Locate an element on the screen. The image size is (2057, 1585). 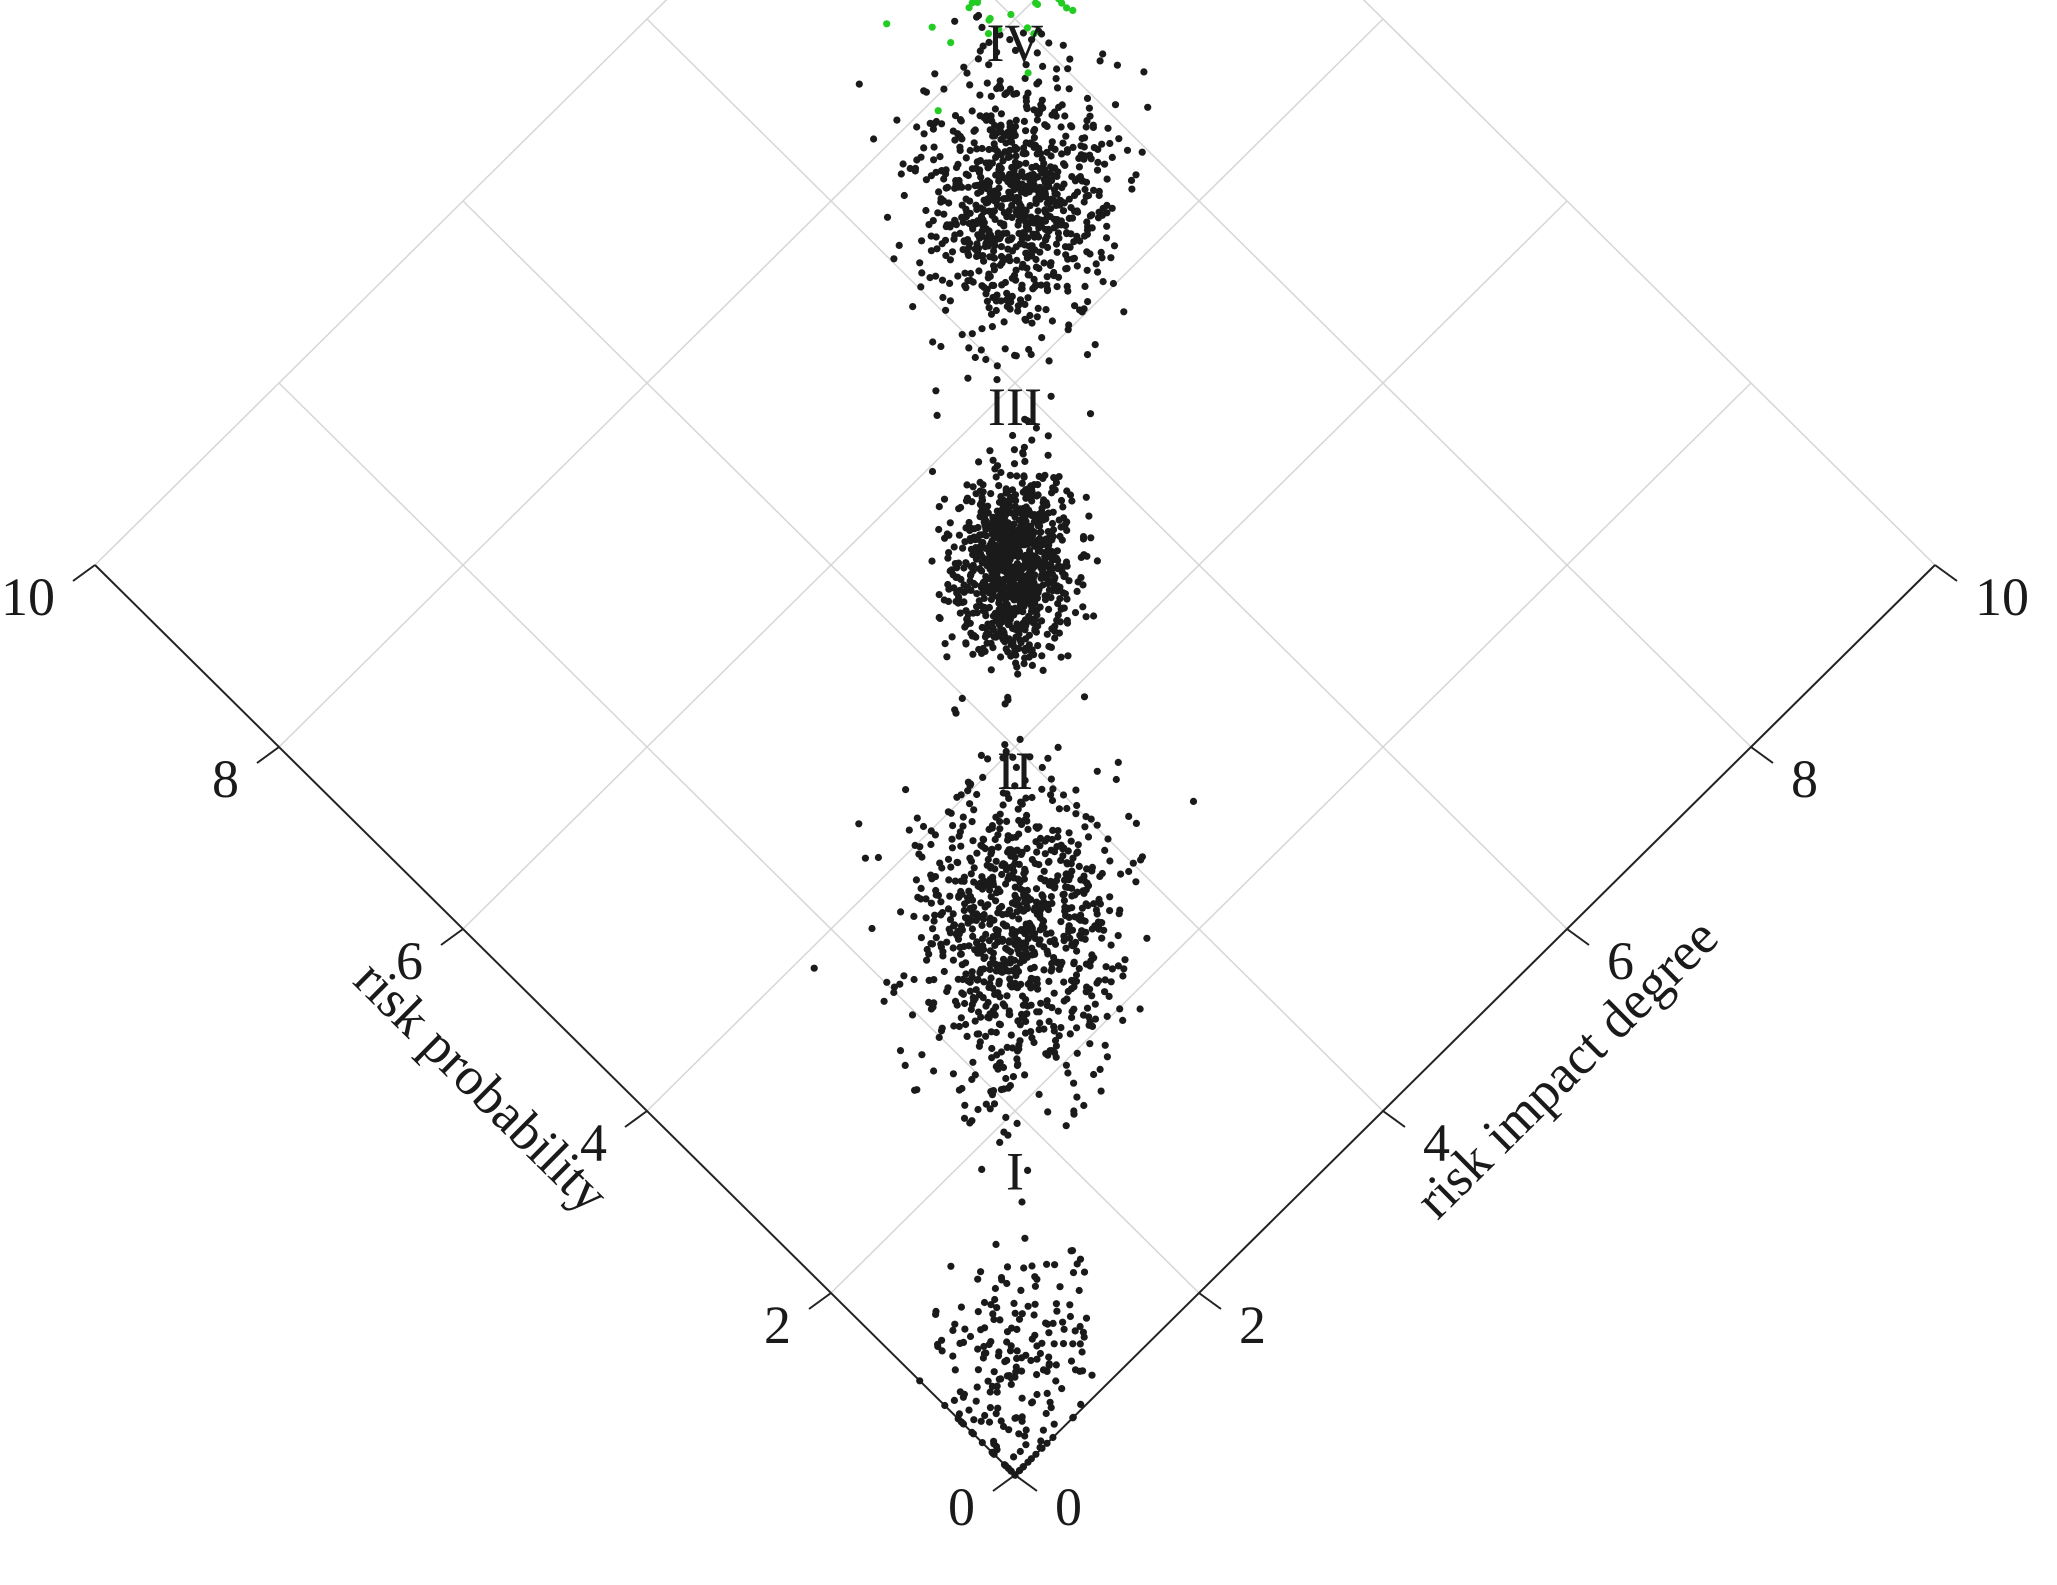
region-label-II: II is located at coordinates (1015, 771).